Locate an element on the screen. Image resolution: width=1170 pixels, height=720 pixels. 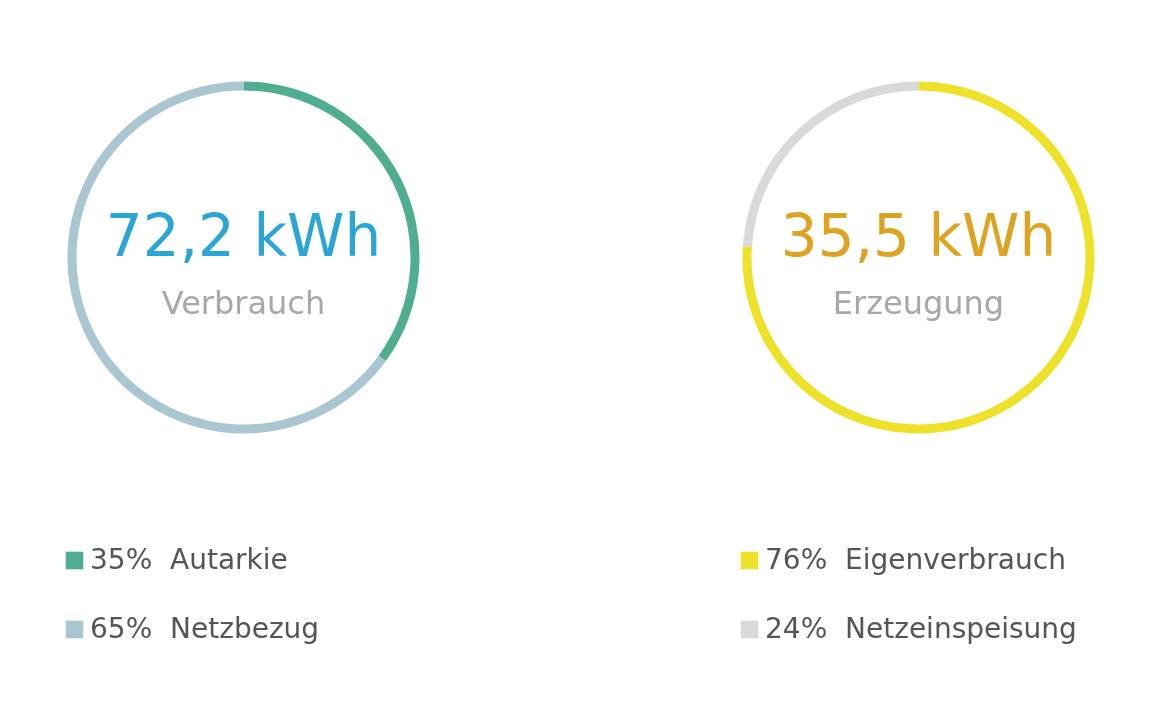
legend-label: 24% Netzeinspeisung is located at coordinates (921, 628).